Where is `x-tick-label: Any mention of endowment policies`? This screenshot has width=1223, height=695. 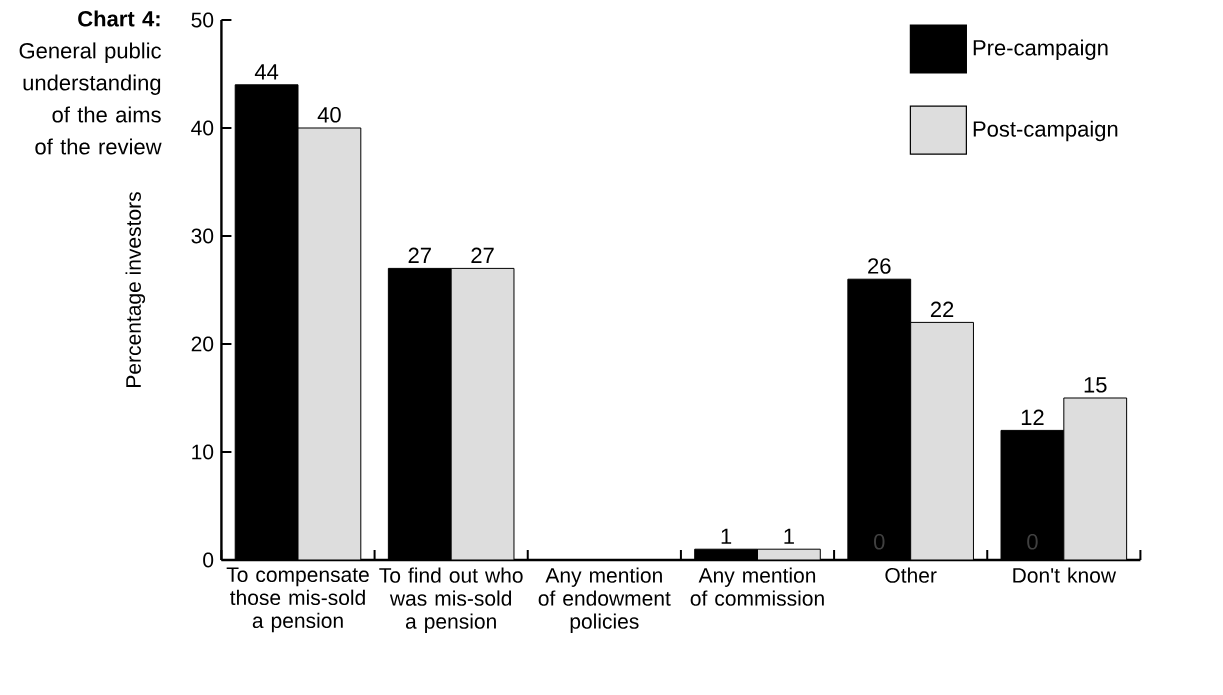
x-tick-label: Any mention of endowment policies is located at coordinates (604, 600).